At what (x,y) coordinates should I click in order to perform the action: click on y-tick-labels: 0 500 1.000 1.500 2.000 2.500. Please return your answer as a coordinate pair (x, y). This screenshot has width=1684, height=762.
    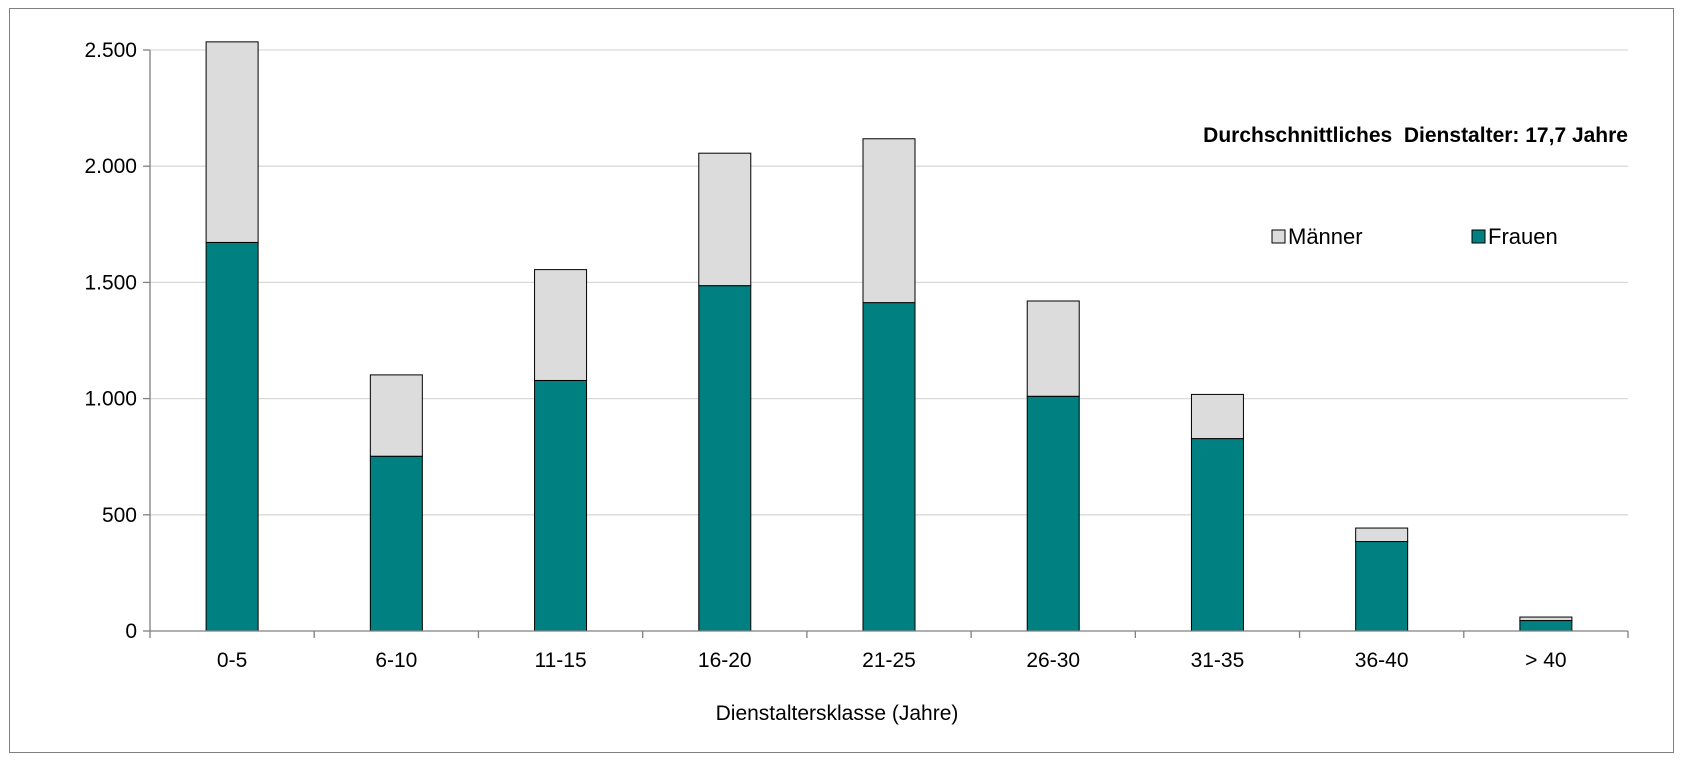
    Looking at the image, I should click on (110, 341).